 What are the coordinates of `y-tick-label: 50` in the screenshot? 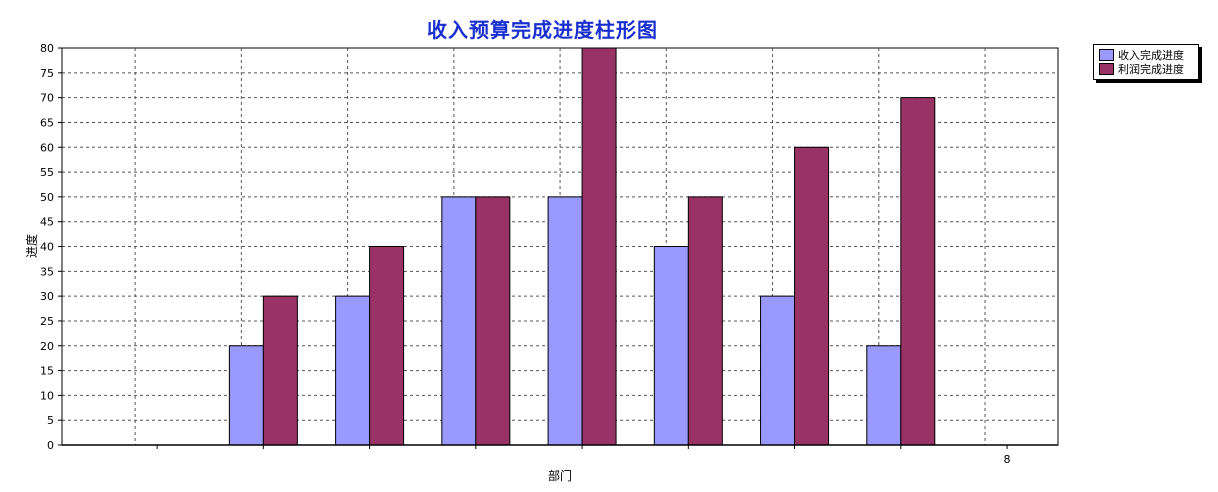 It's located at (47, 197).